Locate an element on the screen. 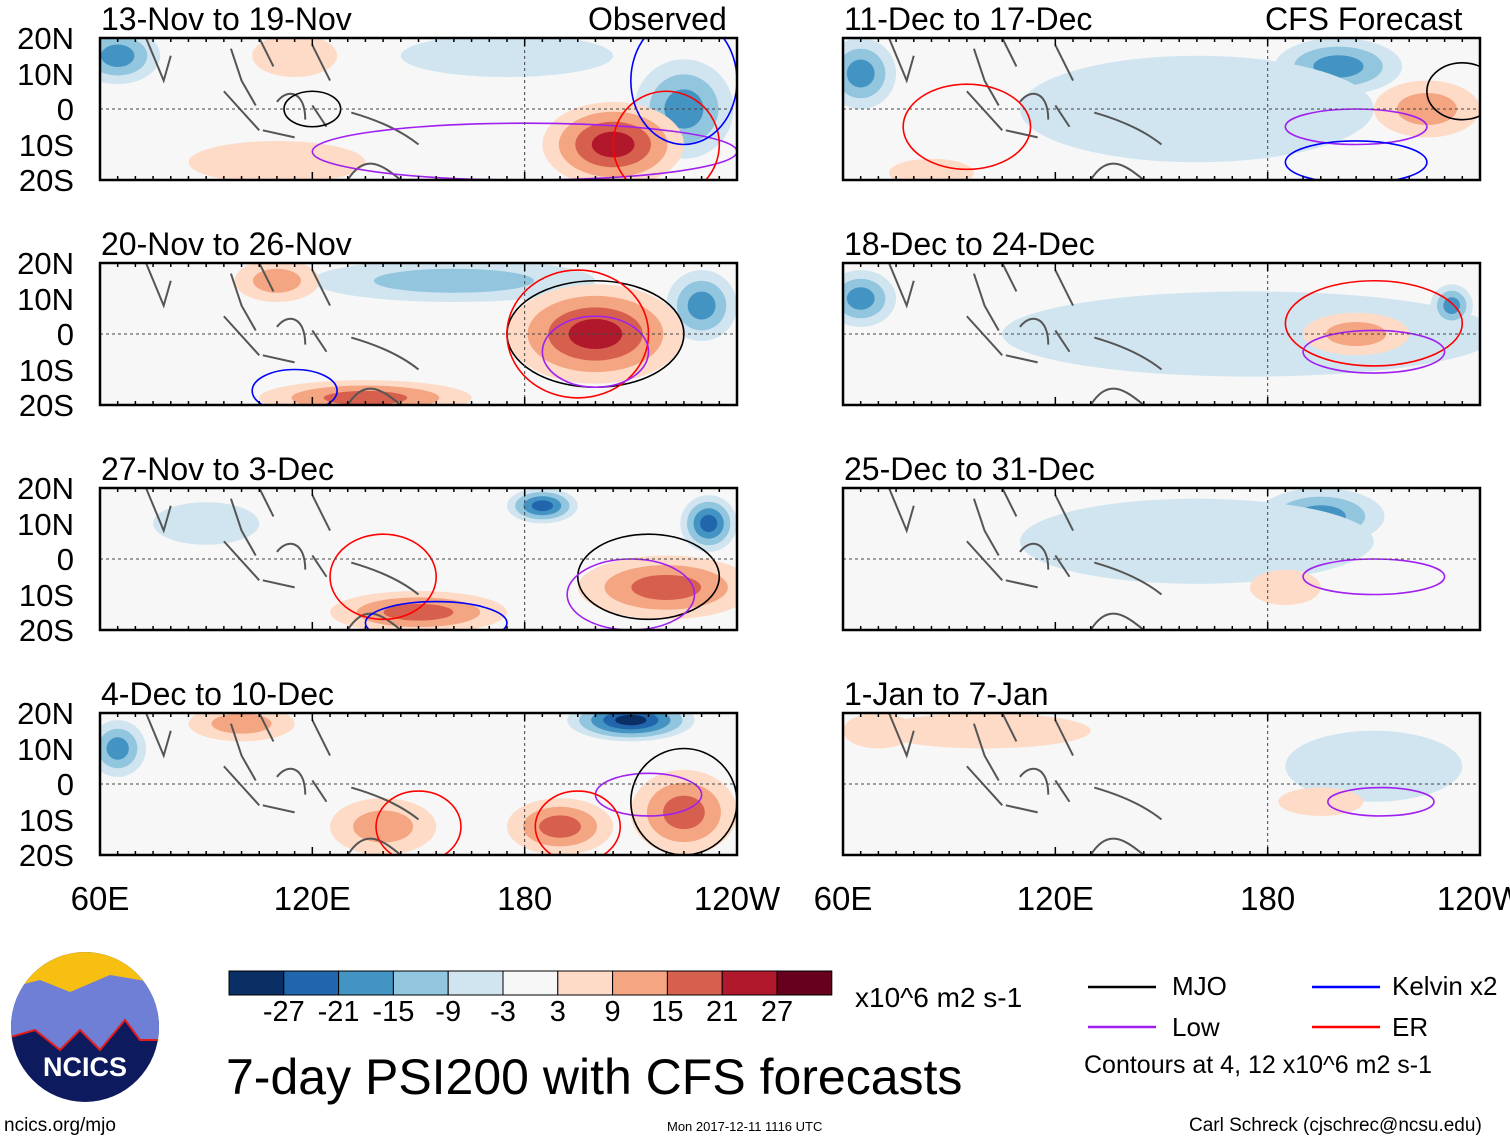  colorbar-label: 9 is located at coordinates (612, 1012).